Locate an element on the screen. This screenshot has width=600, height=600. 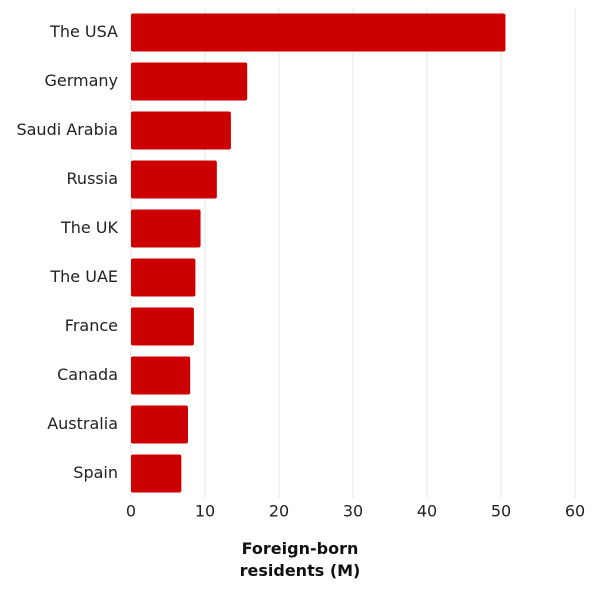
y-tick-label: France is located at coordinates (91, 325).